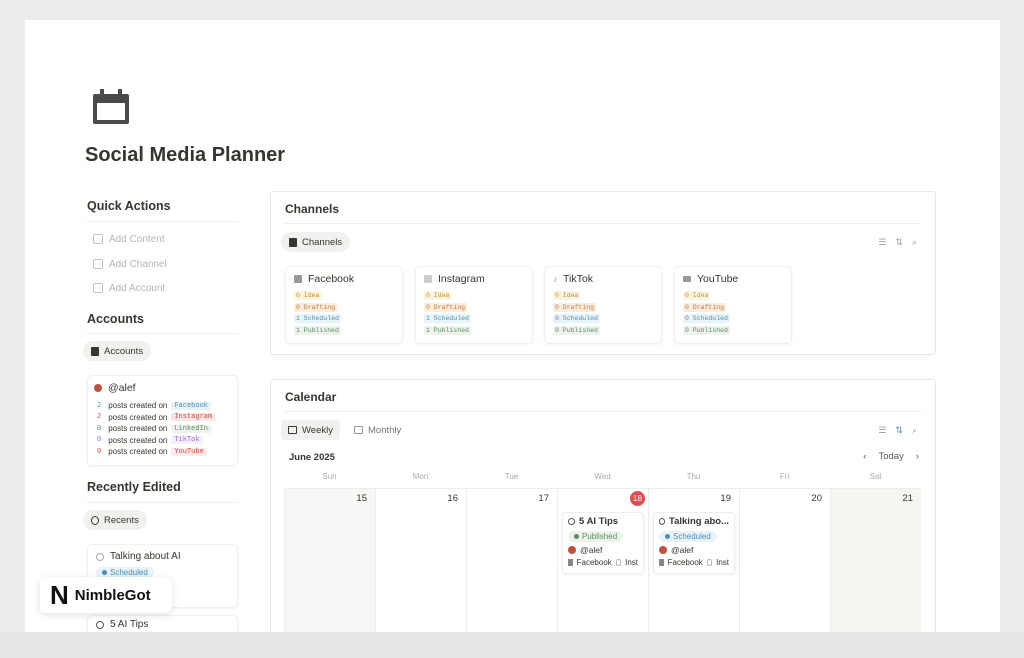  Describe the element at coordinates (162, 623) in the screenshot. I see `recent-item: 5 AI Tips` at that location.